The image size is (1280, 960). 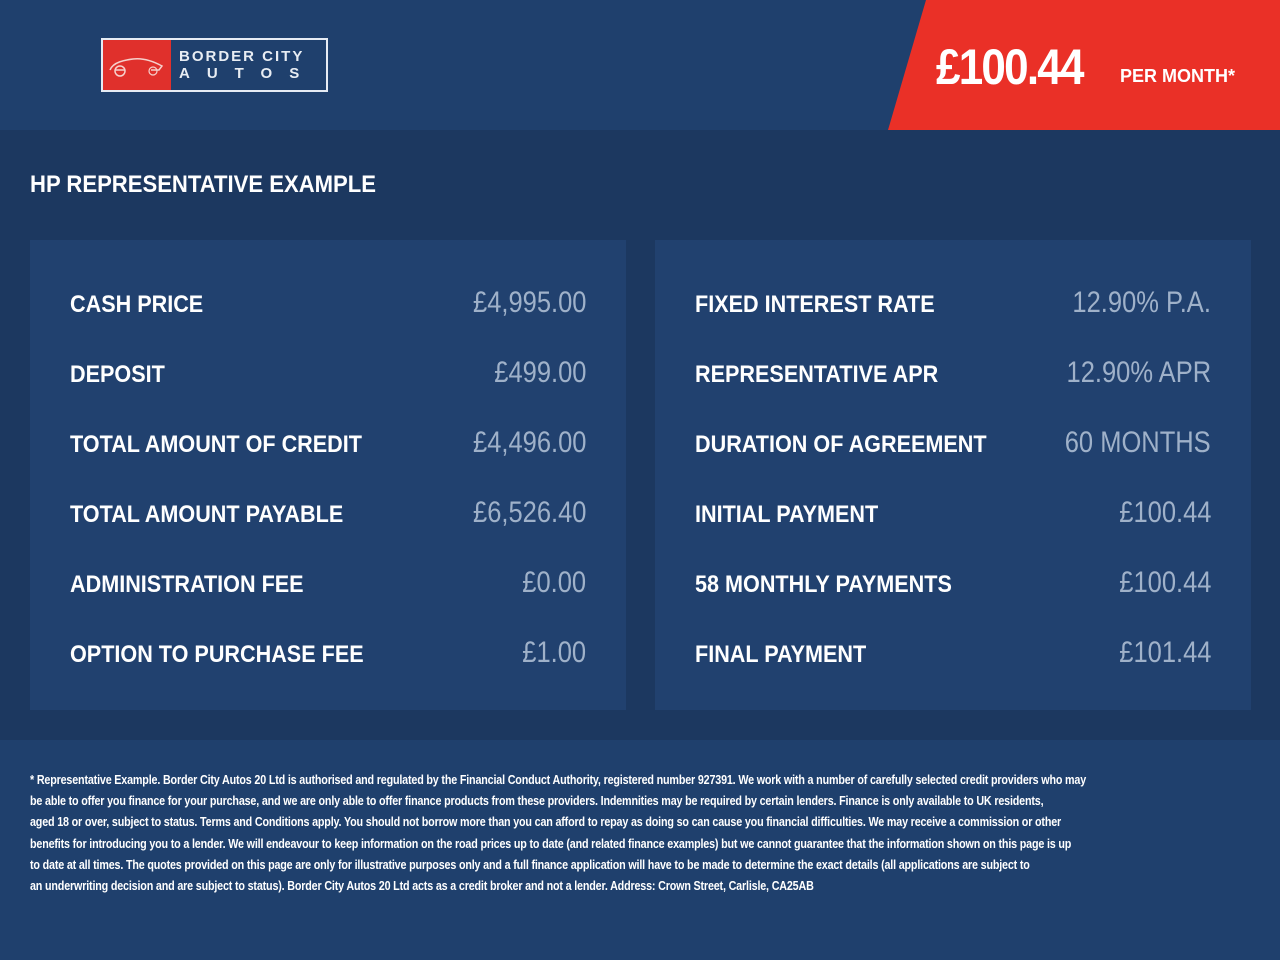 What do you see at coordinates (953, 315) in the screenshot?
I see `finance-row: FIXED INTEREST RATE 12.90% P.A.` at bounding box center [953, 315].